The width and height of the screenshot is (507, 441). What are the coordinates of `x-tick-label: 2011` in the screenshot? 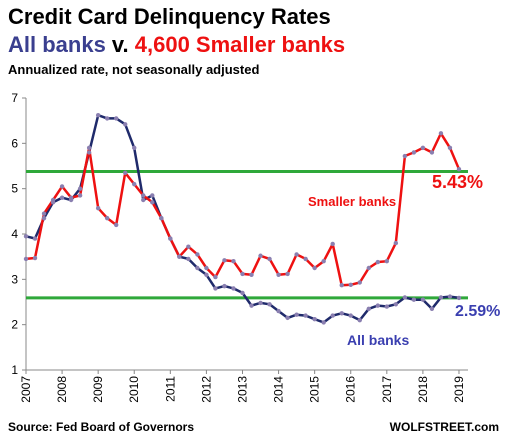 It's located at (170, 389).